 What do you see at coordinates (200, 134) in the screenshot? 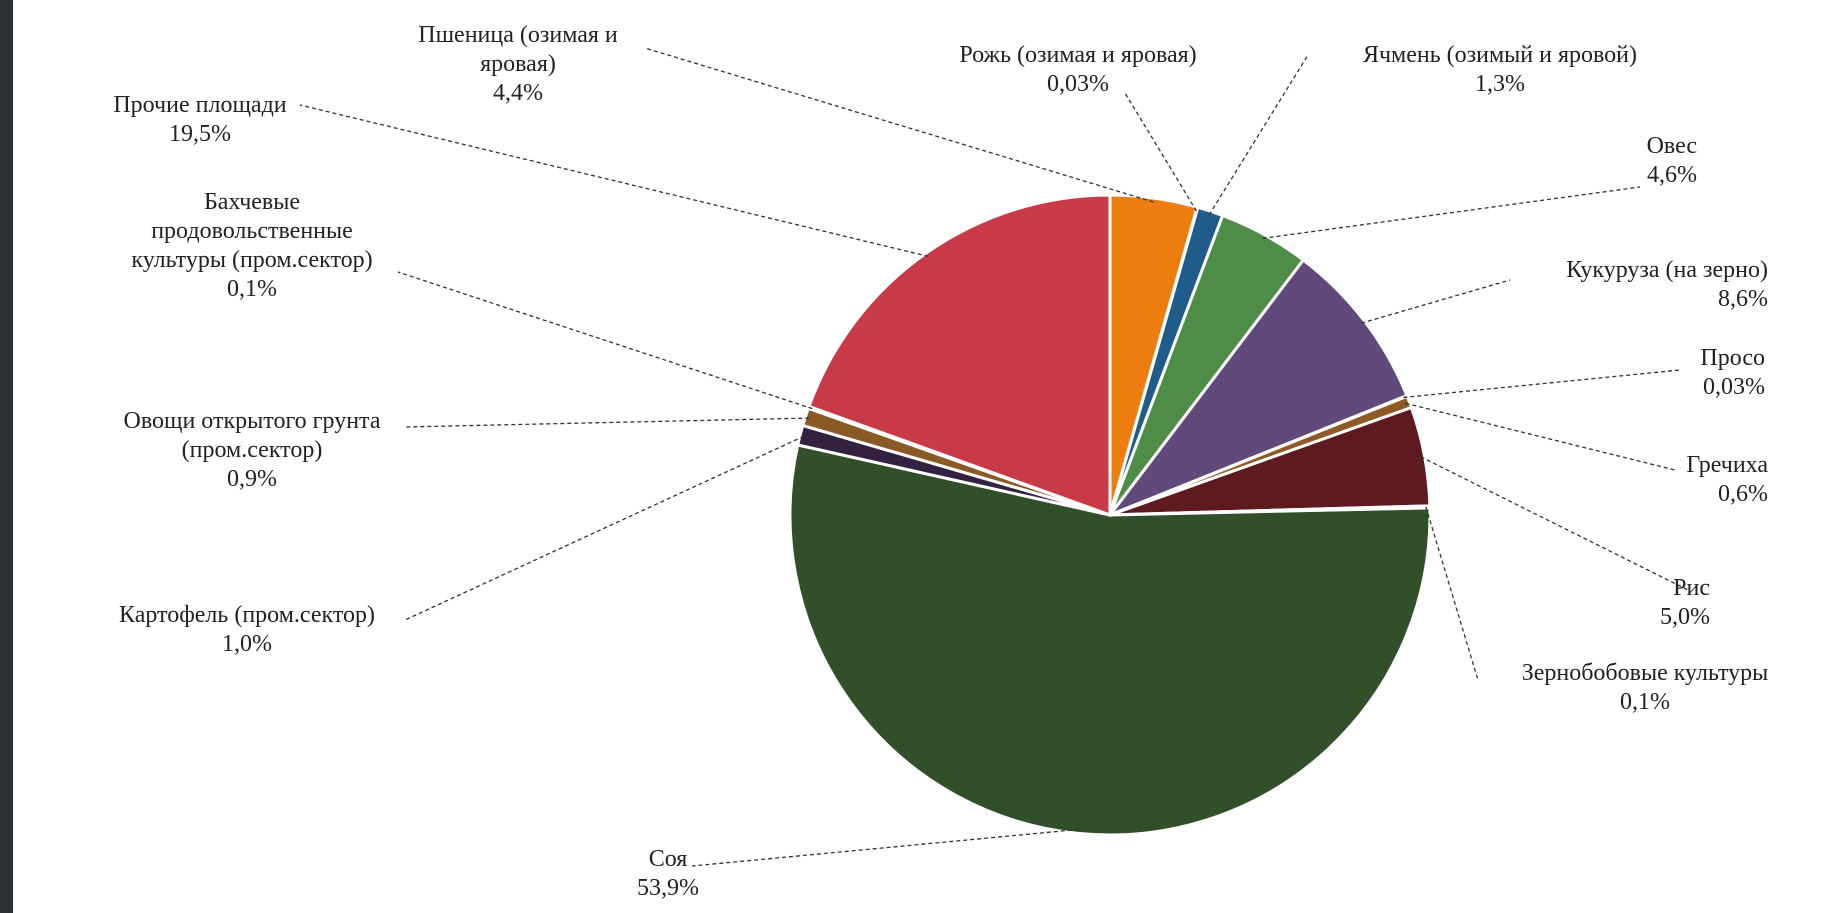
I see `slice-value-label: 19,5%` at bounding box center [200, 134].